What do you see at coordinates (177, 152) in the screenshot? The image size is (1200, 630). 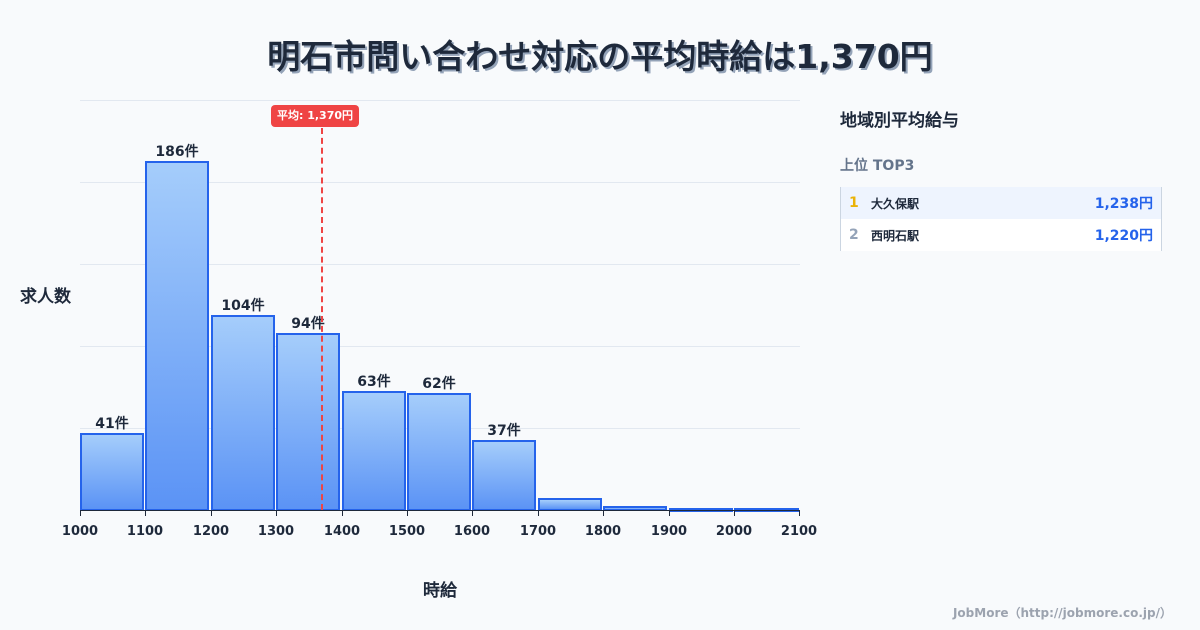 I see `bar-label: 186件` at bounding box center [177, 152].